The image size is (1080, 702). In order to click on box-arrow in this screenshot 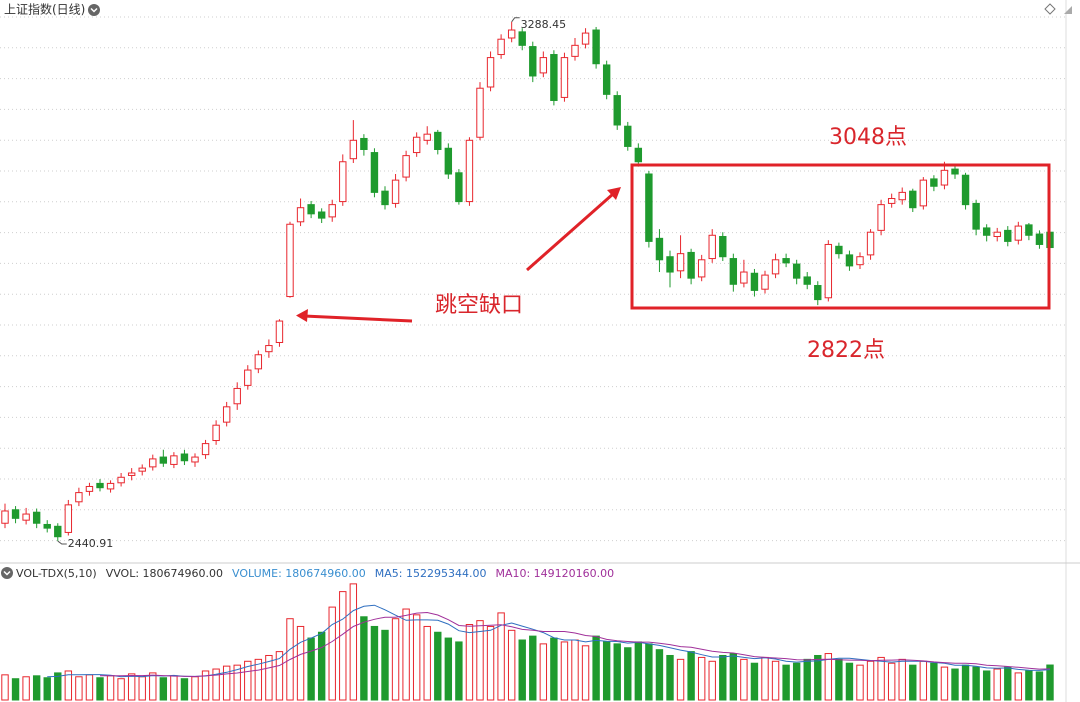, I will do `click(570, 232)`.